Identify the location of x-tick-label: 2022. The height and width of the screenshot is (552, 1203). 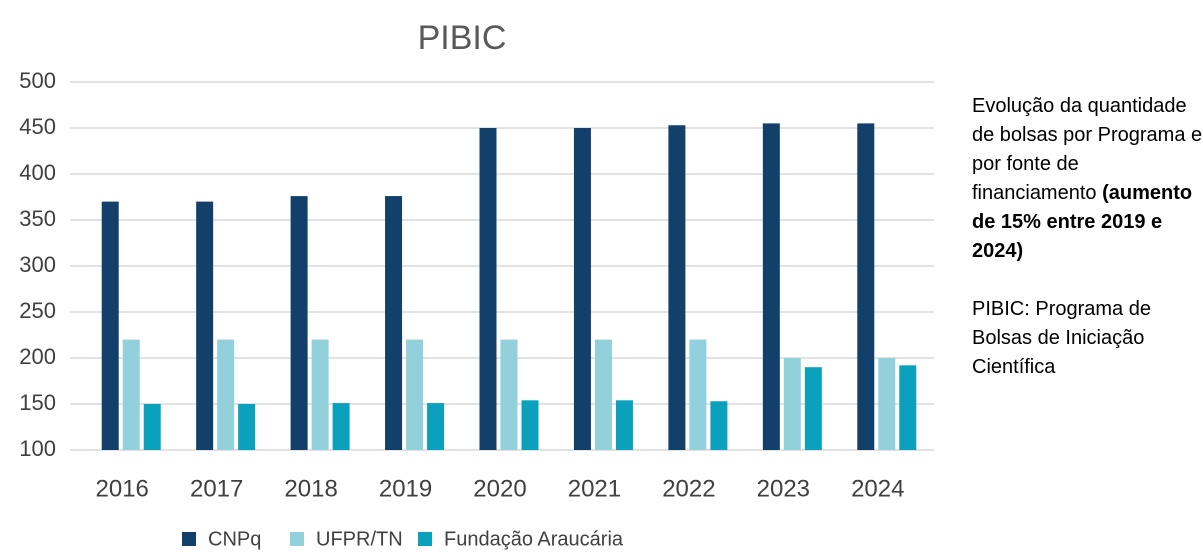
(688, 488).